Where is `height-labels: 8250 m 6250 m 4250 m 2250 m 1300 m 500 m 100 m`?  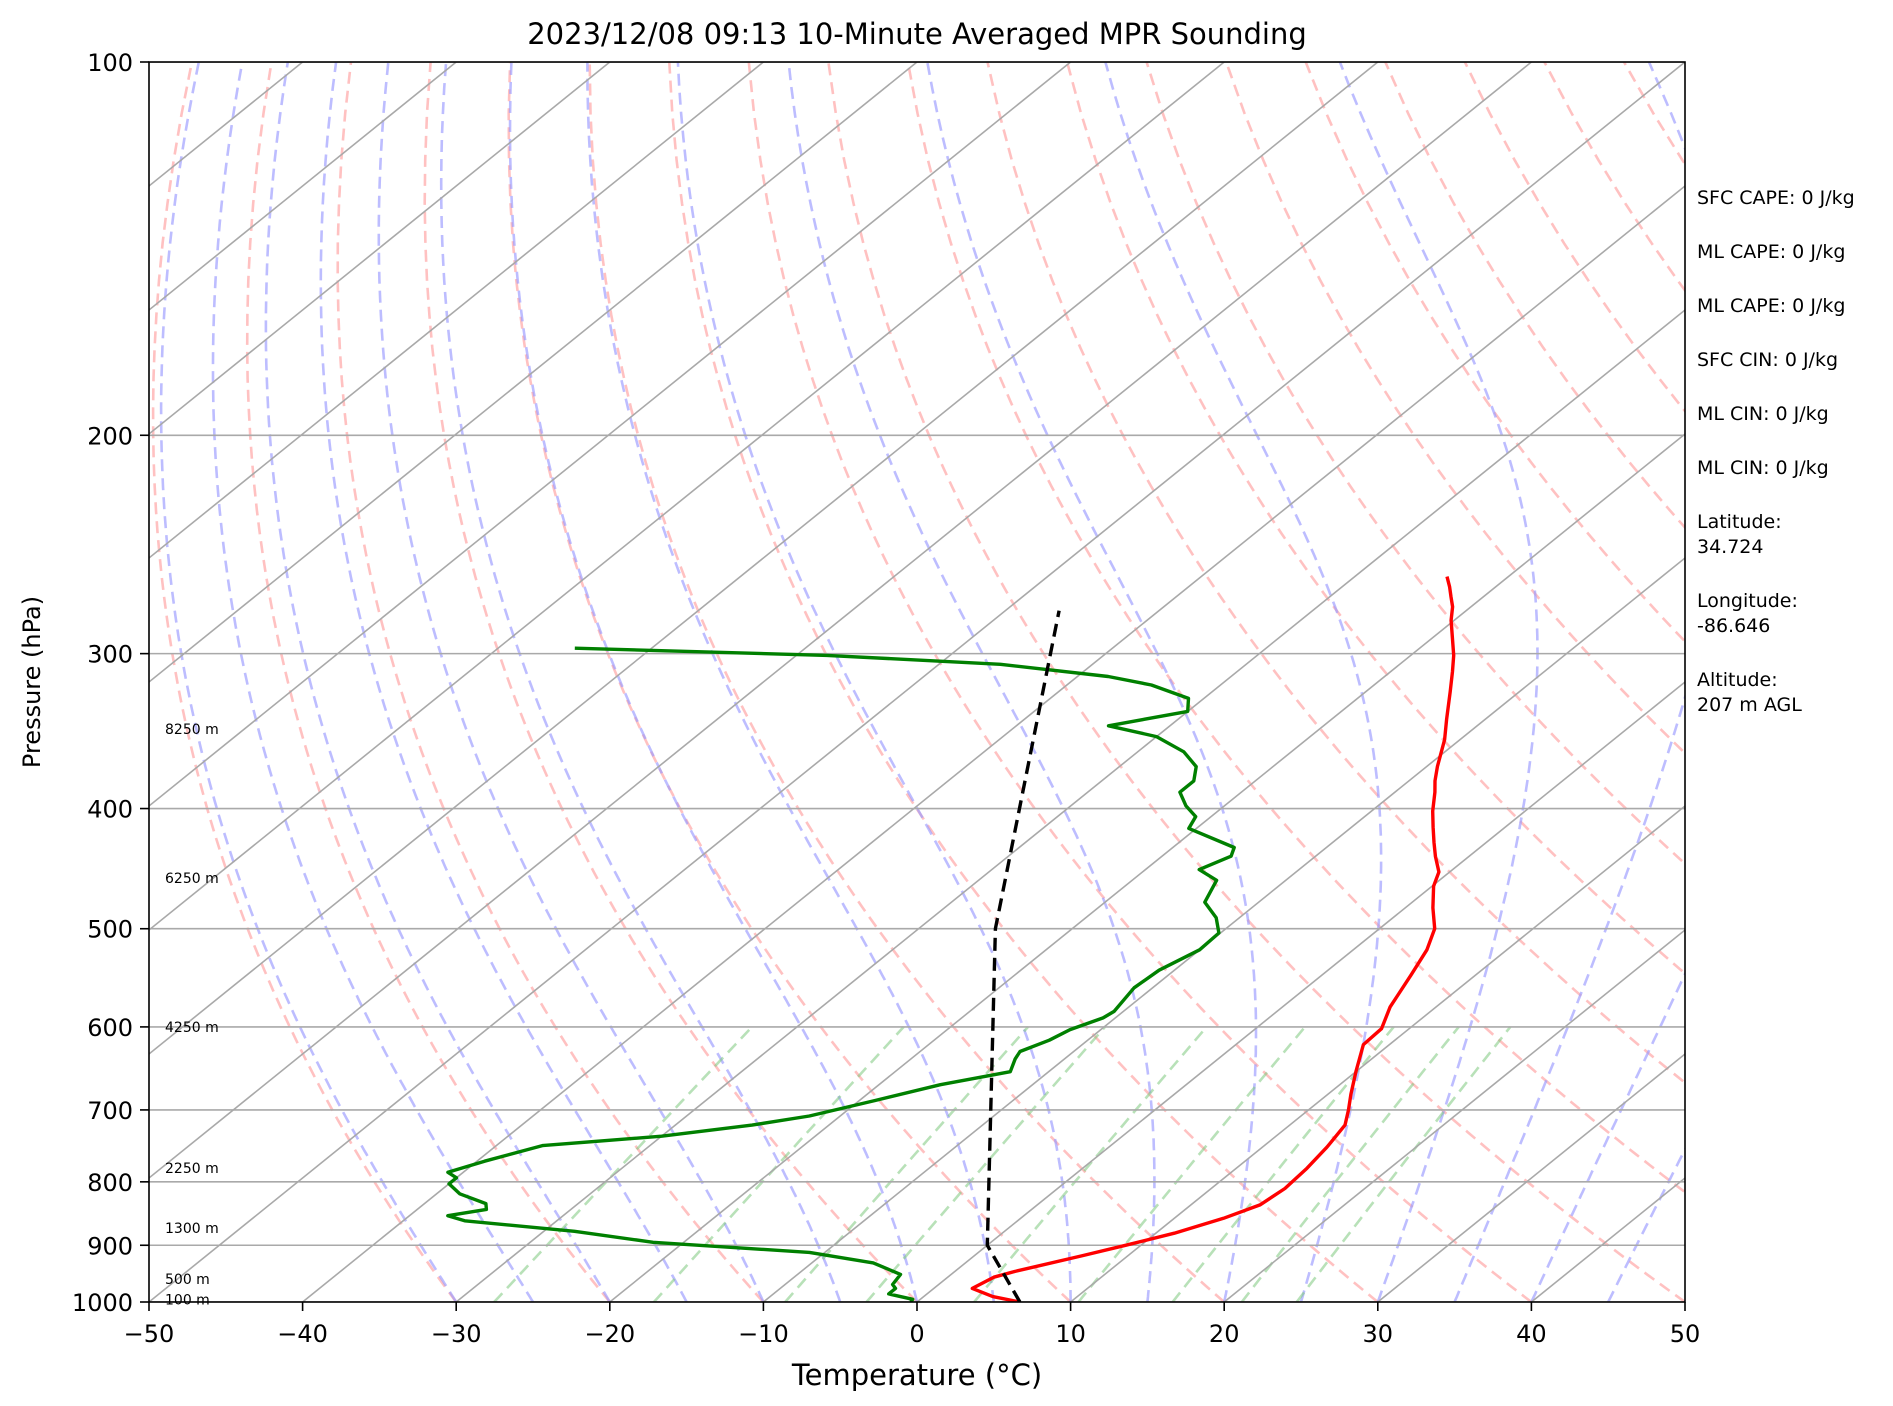 height-labels: 8250 m 6250 m 4250 m 2250 m 1300 m 500 m 100 m is located at coordinates (192, 1015).